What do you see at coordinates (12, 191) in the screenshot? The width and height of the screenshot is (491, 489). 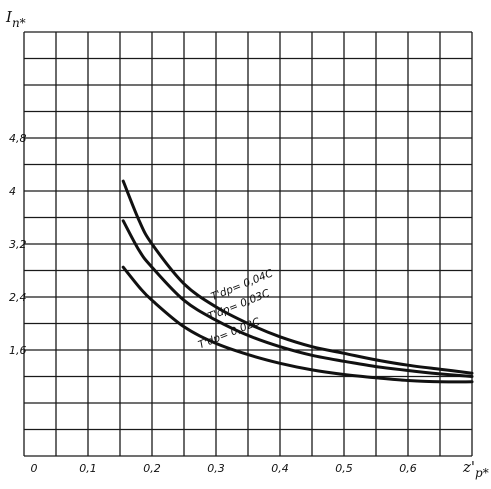 I see `y-tick-label: 4` at bounding box center [12, 191].